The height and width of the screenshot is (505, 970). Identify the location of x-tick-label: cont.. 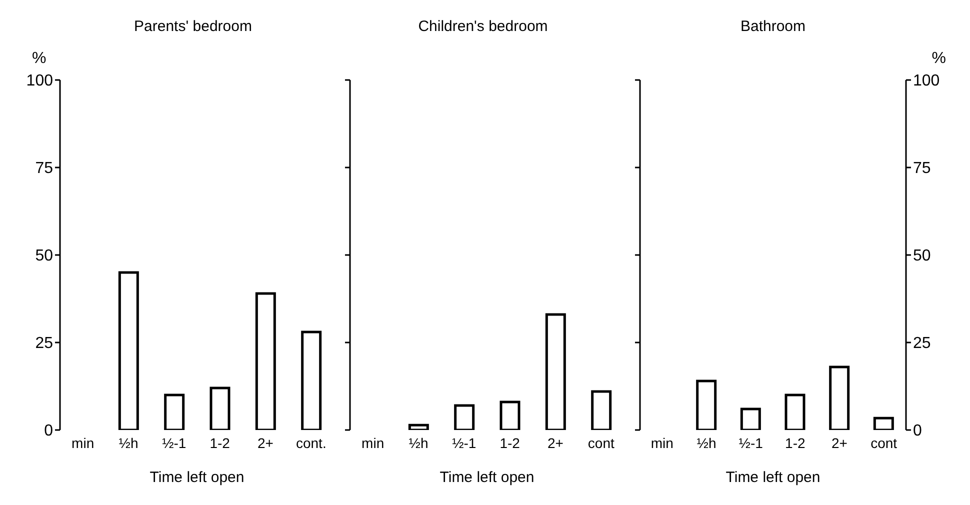
(311, 442).